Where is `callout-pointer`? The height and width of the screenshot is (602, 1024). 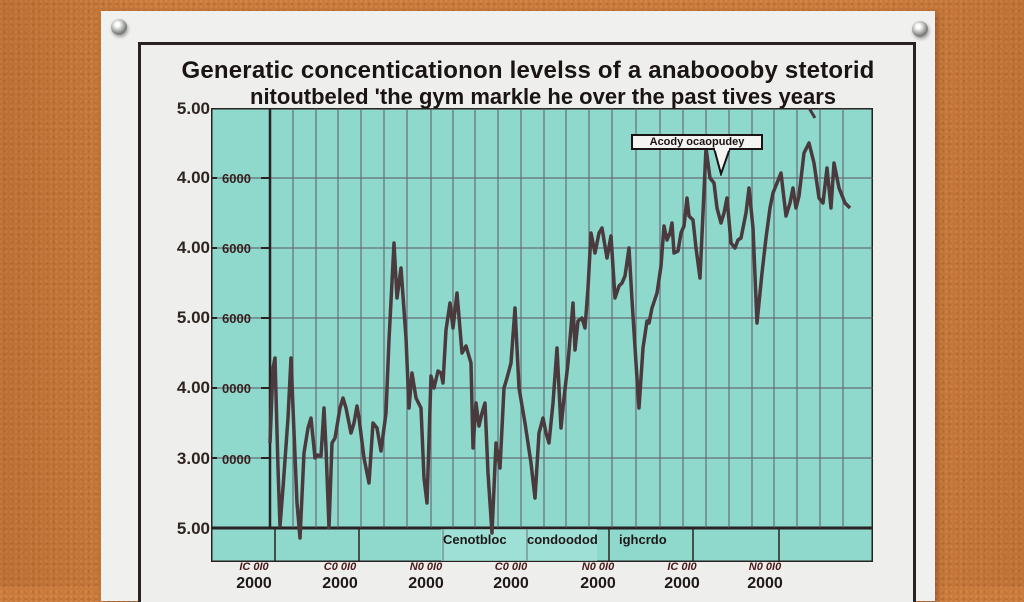
callout-pointer is located at coordinates (722, 162).